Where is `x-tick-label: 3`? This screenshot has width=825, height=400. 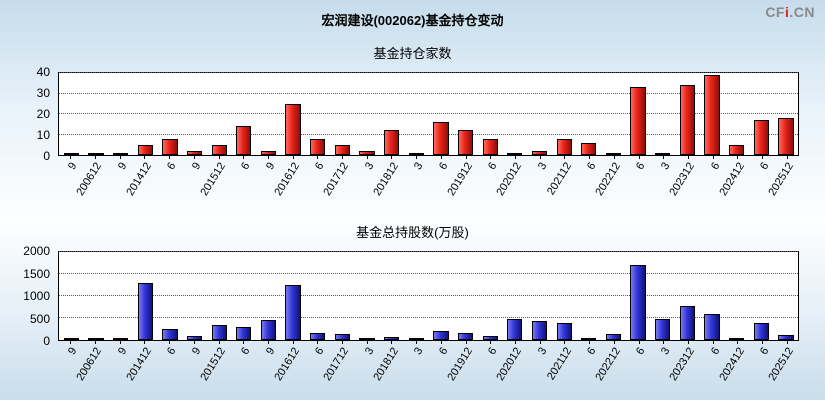
x-tick-label: 3 is located at coordinates (542, 166).